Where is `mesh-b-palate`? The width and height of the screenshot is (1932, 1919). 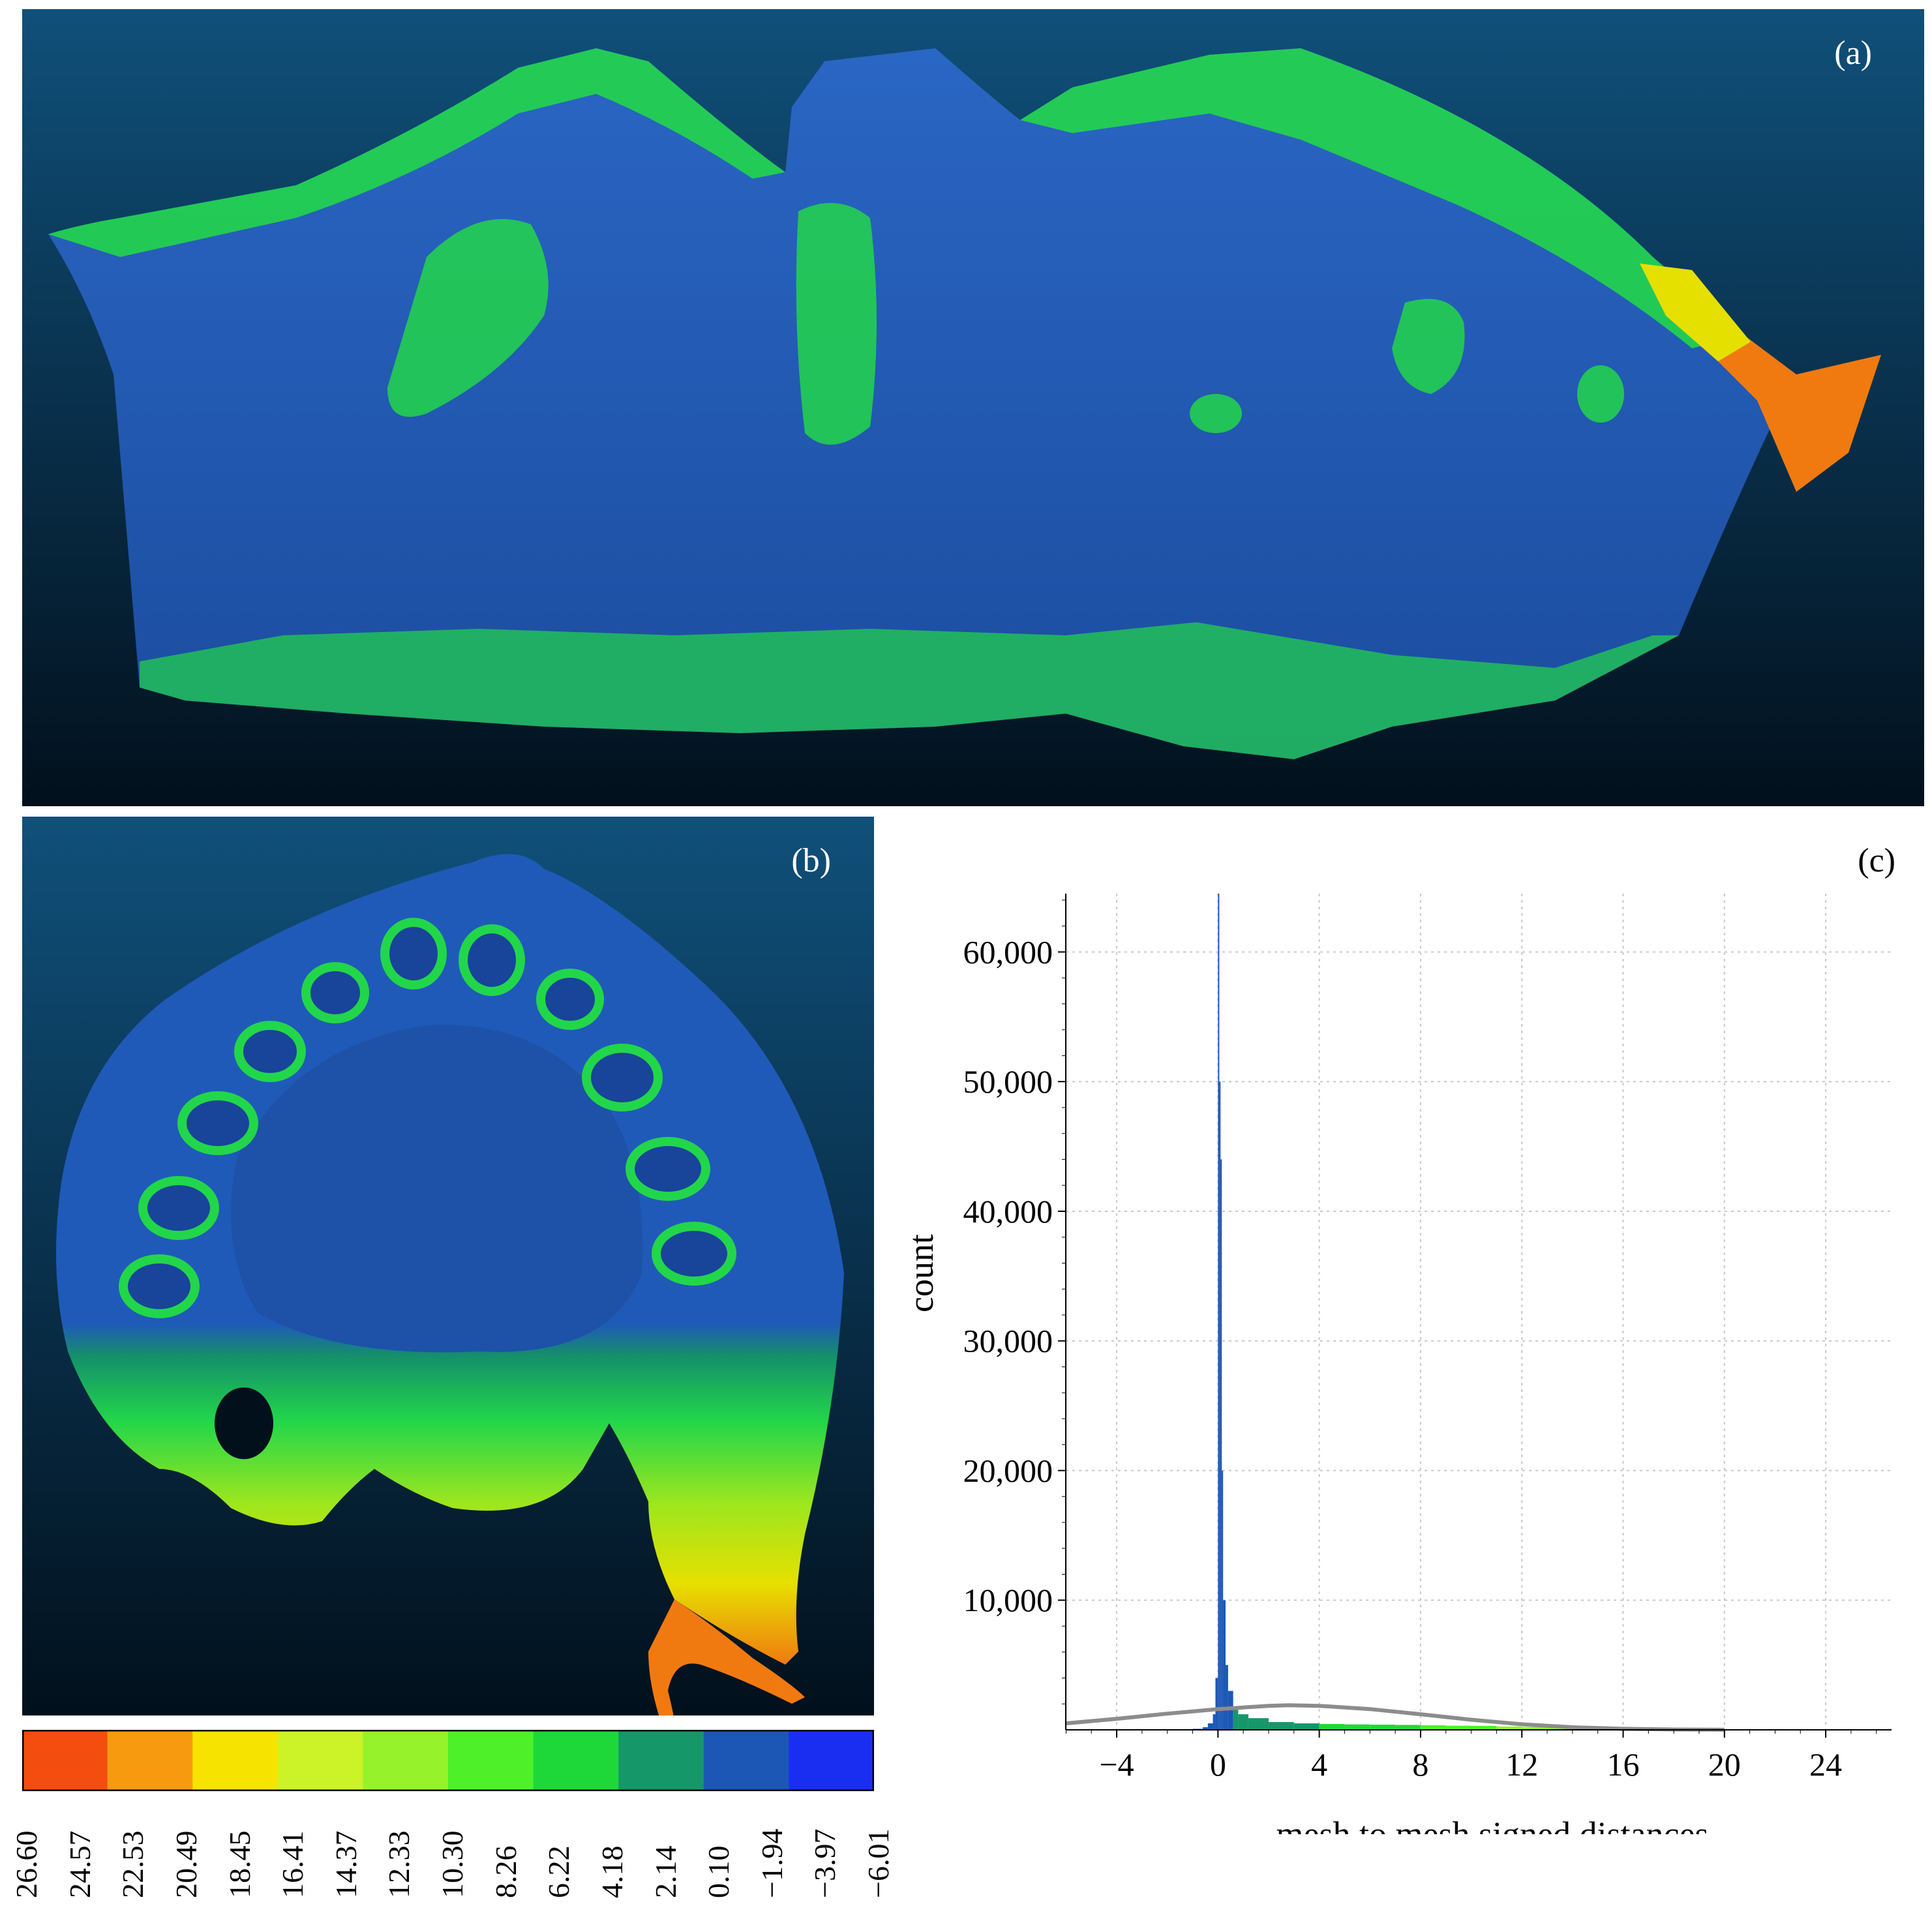 mesh-b-palate is located at coordinates (437, 1189).